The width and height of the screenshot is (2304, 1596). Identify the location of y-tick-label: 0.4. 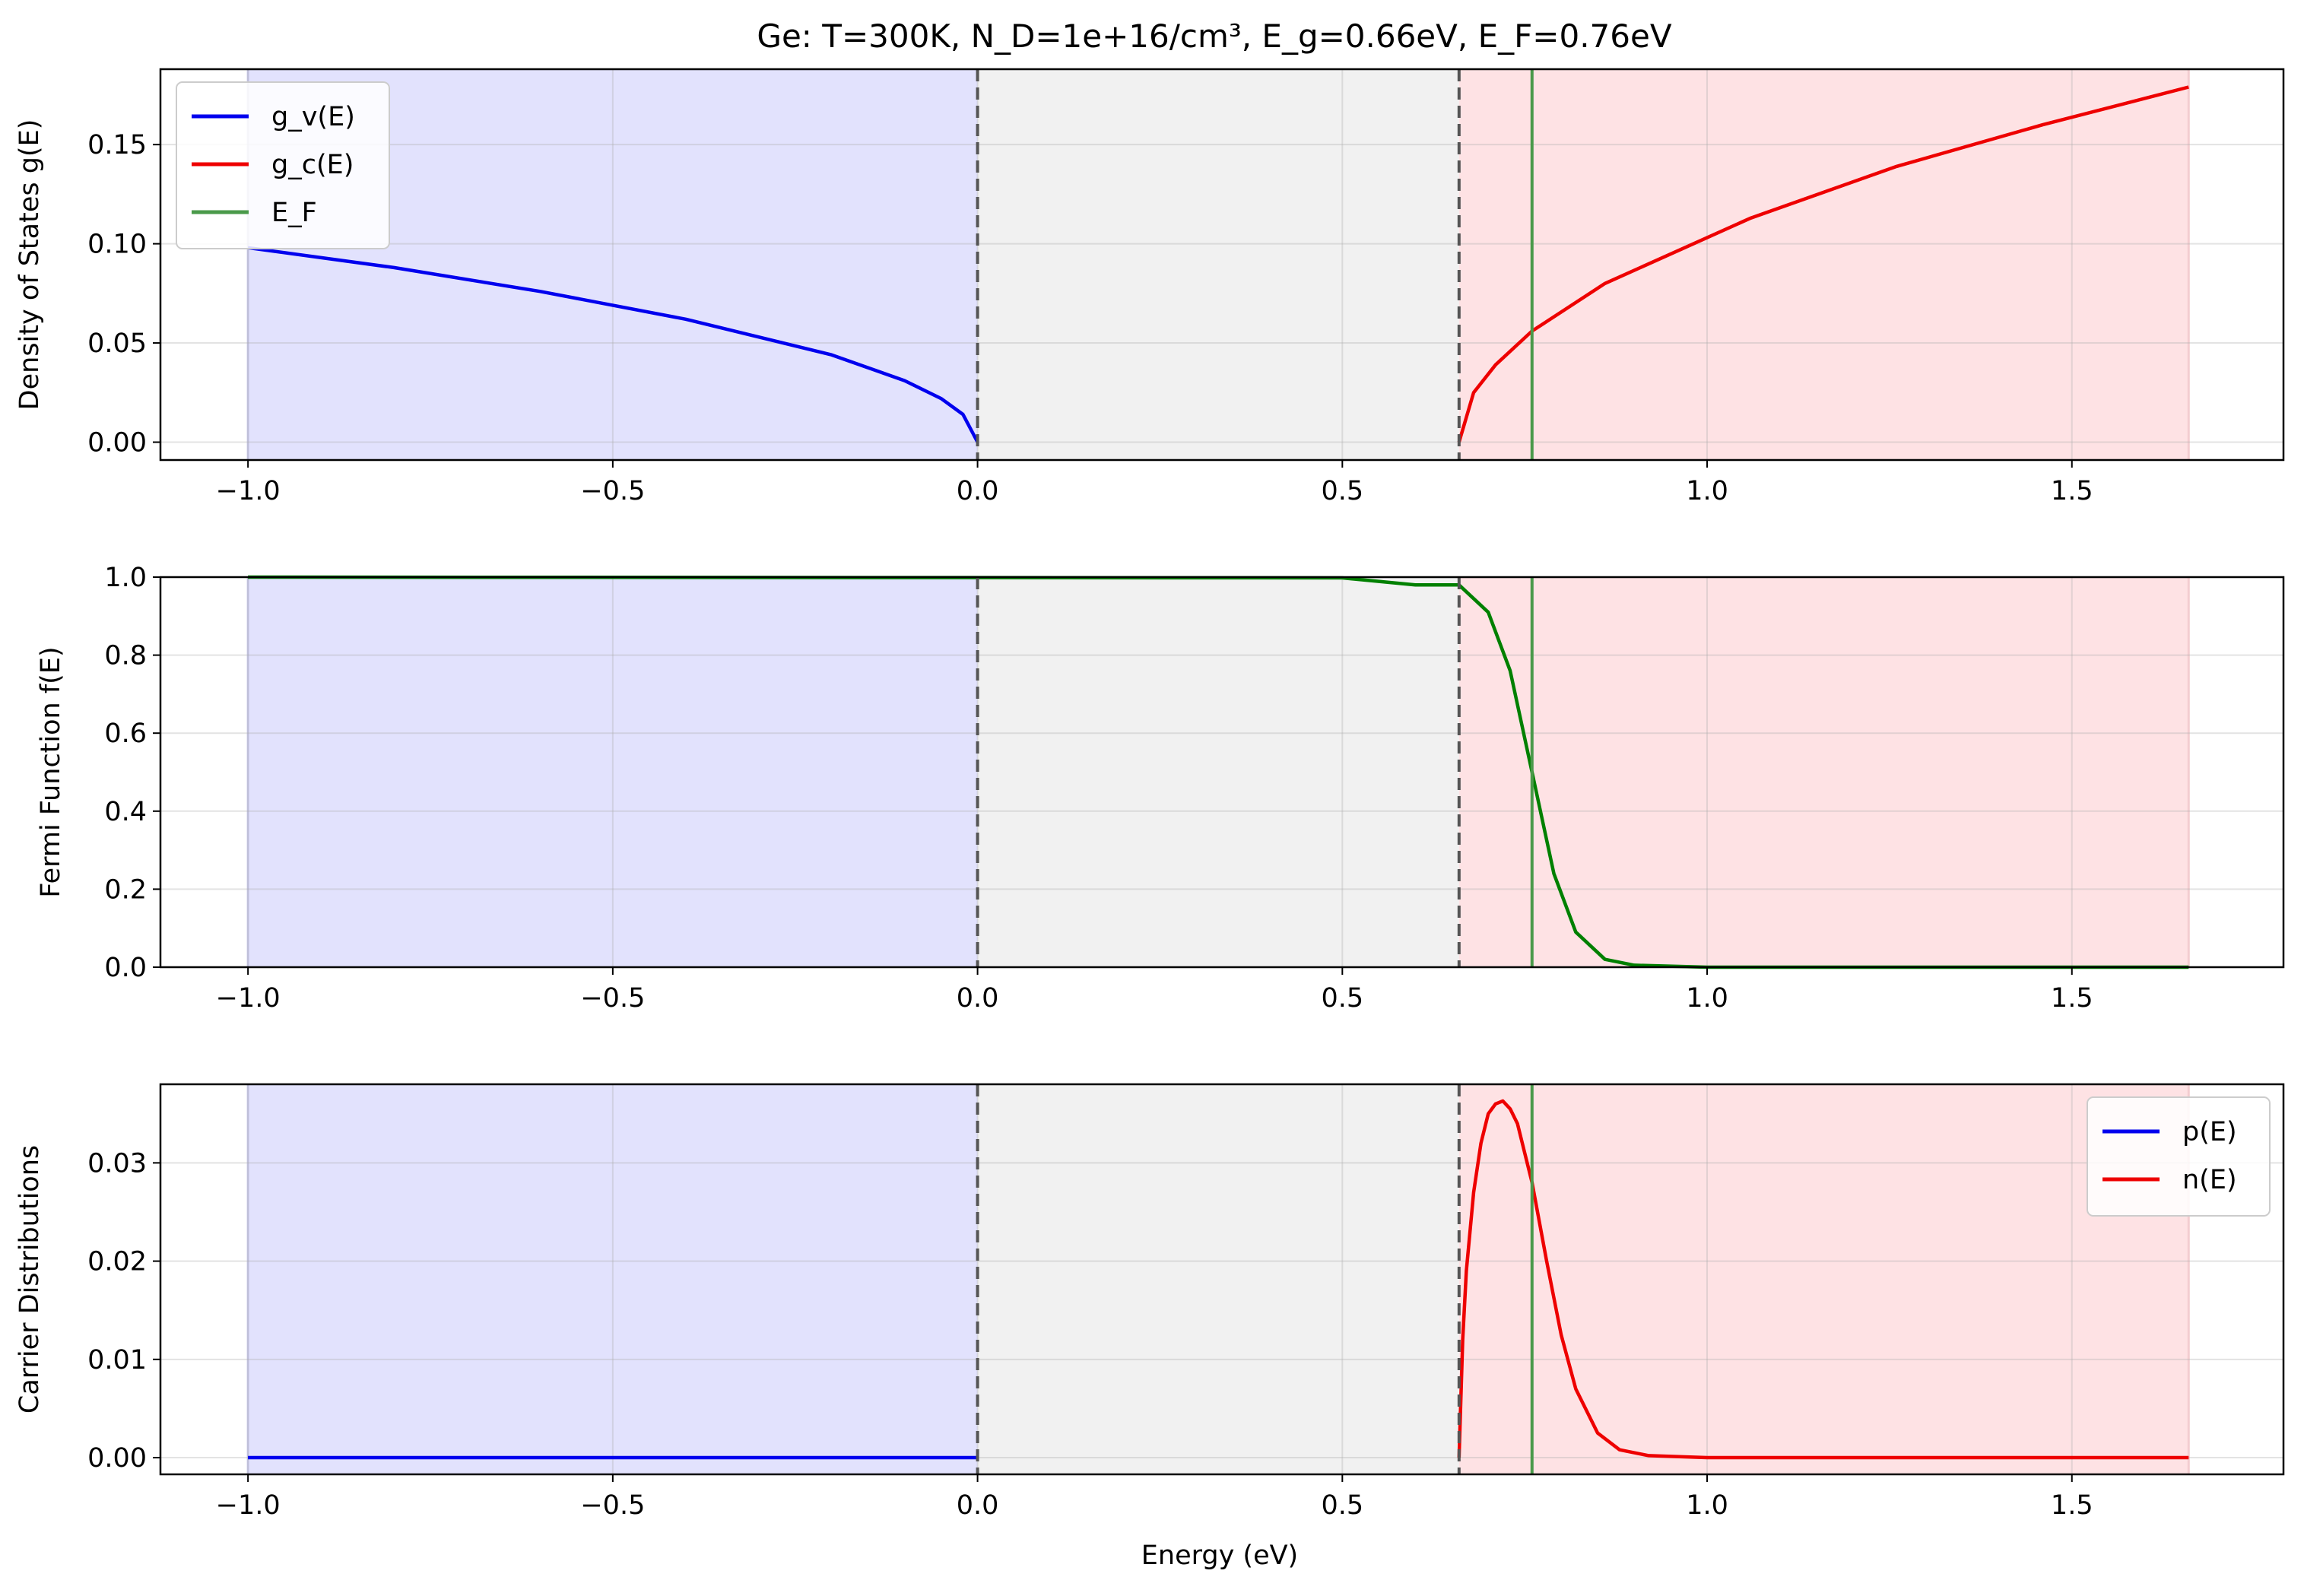
(126, 812).